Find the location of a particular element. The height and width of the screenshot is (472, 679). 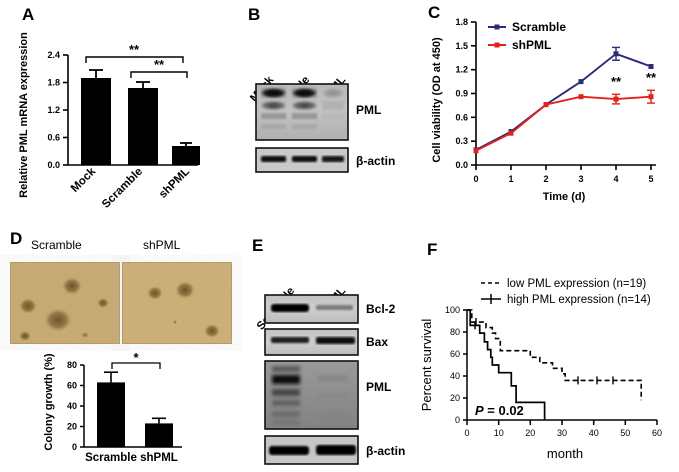

panel-d-ytick-3: 60 is located at coordinates (72, 386).